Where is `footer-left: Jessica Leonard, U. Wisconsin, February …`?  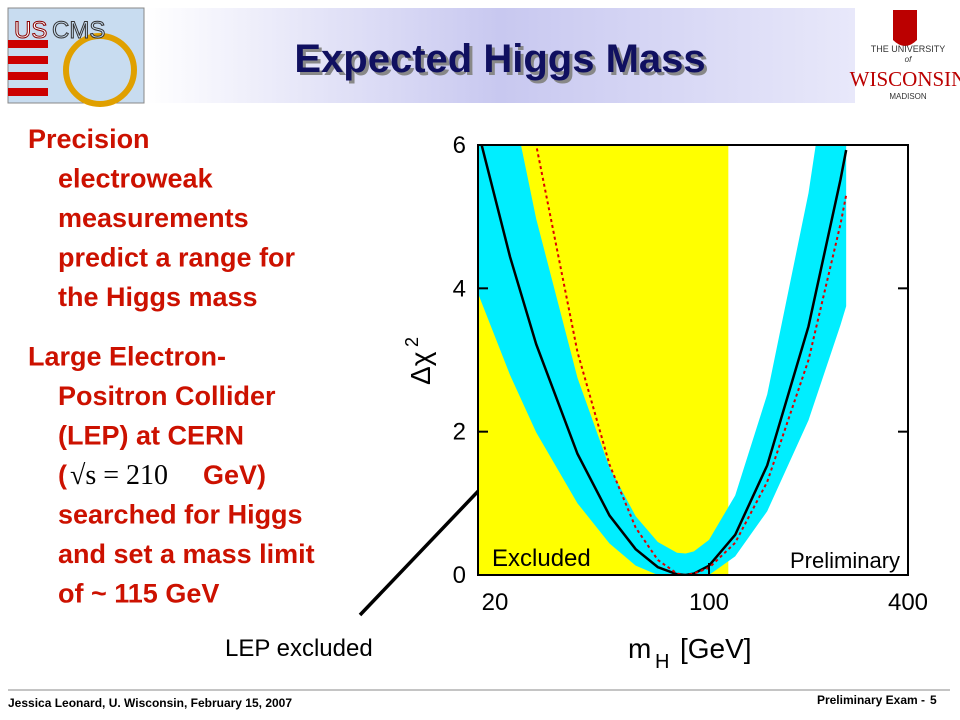
footer-left: Jessica Leonard, U. Wisconsin, February … is located at coordinates (150, 703).